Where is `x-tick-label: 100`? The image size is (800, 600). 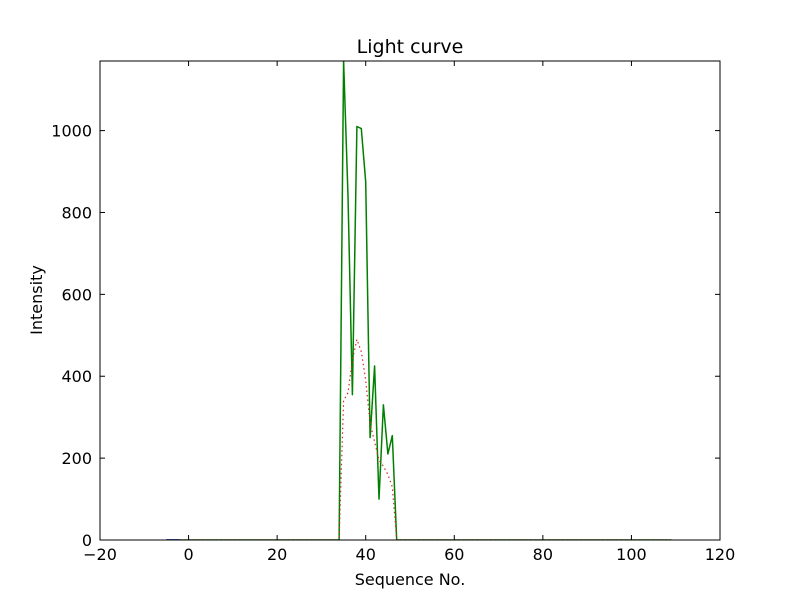
x-tick-label: 100 is located at coordinates (631, 554).